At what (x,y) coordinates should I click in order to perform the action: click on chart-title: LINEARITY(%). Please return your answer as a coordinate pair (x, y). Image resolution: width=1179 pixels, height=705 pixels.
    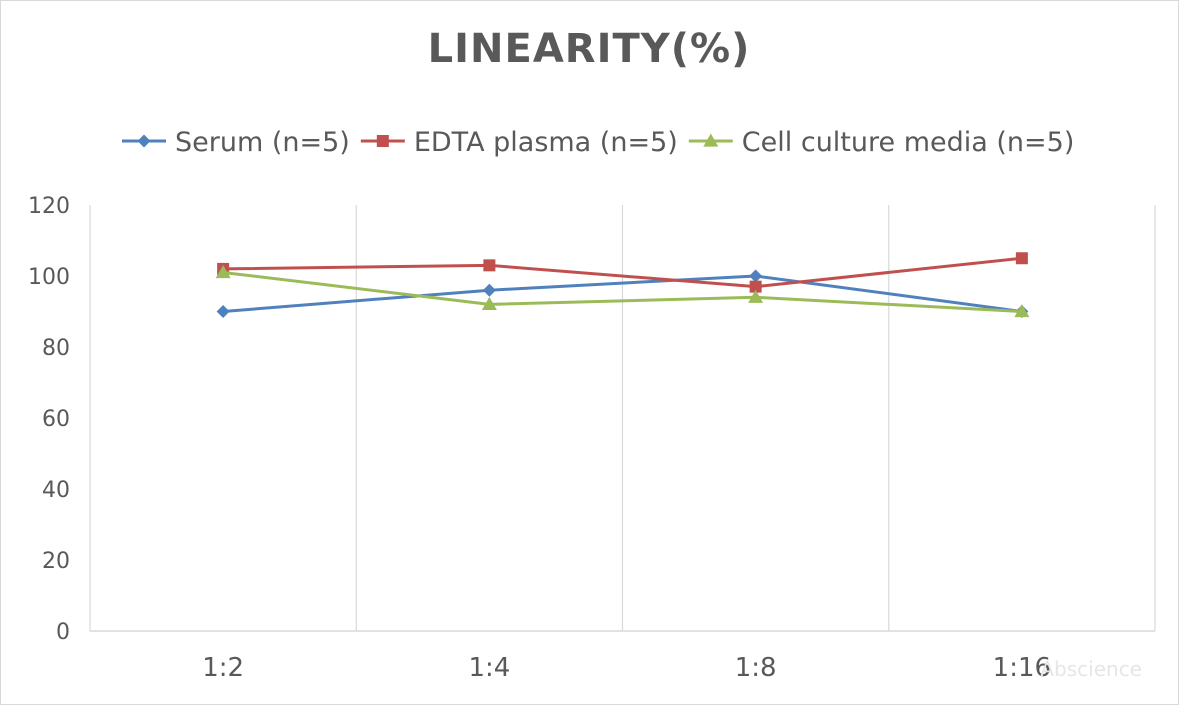
    Looking at the image, I should click on (589, 49).